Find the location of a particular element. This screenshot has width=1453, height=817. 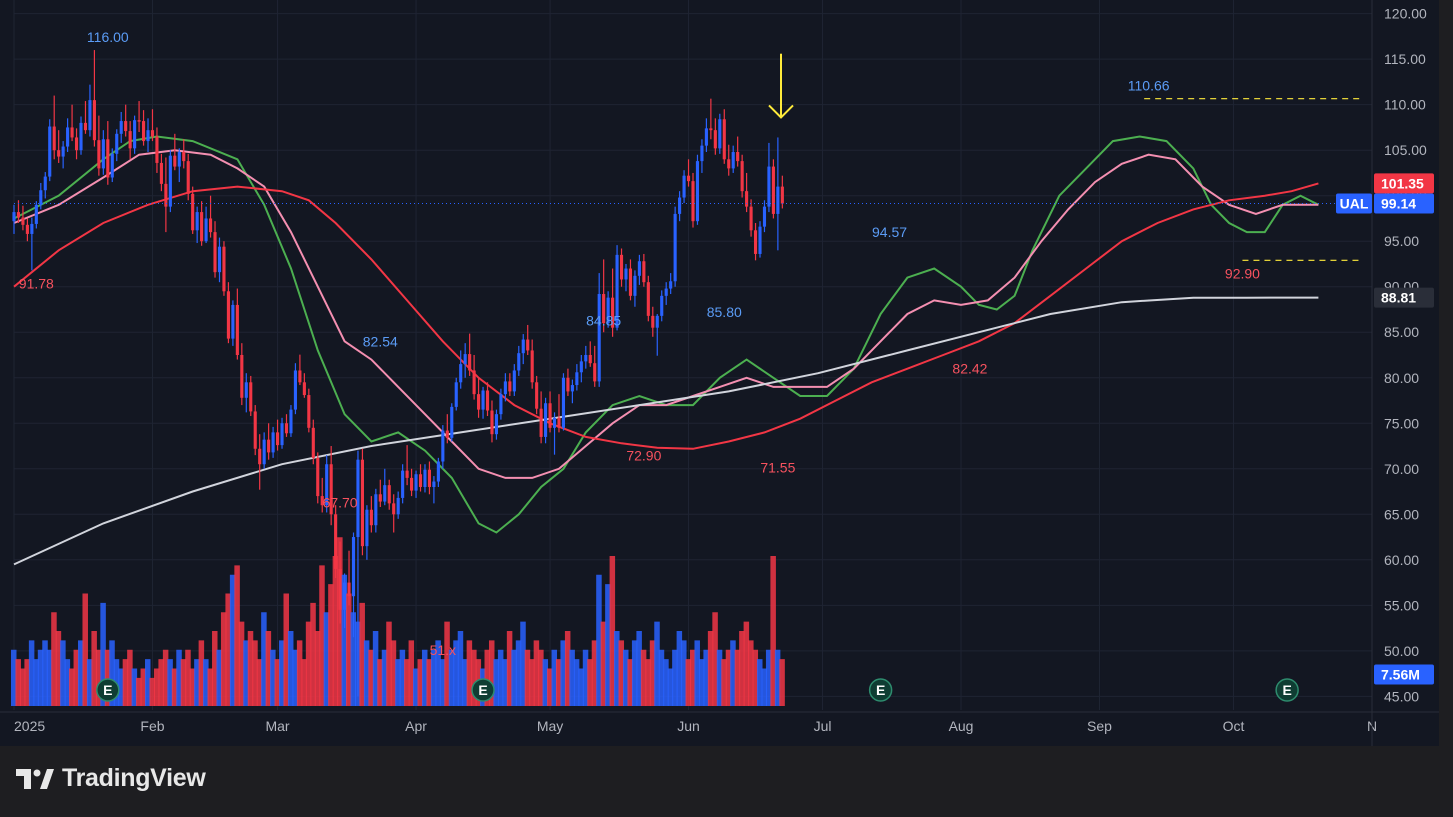

down-arrow-head is located at coordinates (781, 111).